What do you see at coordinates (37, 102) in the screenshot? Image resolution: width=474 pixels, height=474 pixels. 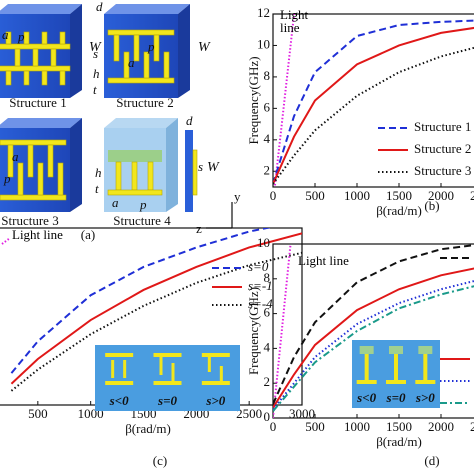 I see `structure-label: Structure 1` at bounding box center [37, 102].